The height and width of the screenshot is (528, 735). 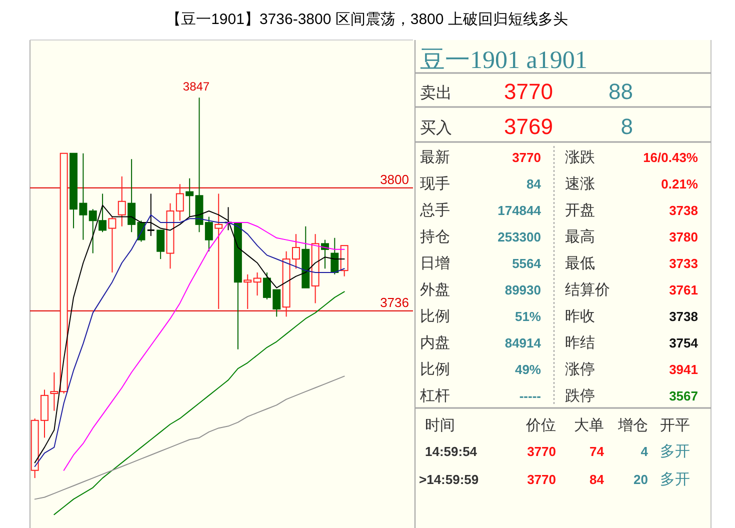 I want to click on text: 49%, so click(x=528, y=369).